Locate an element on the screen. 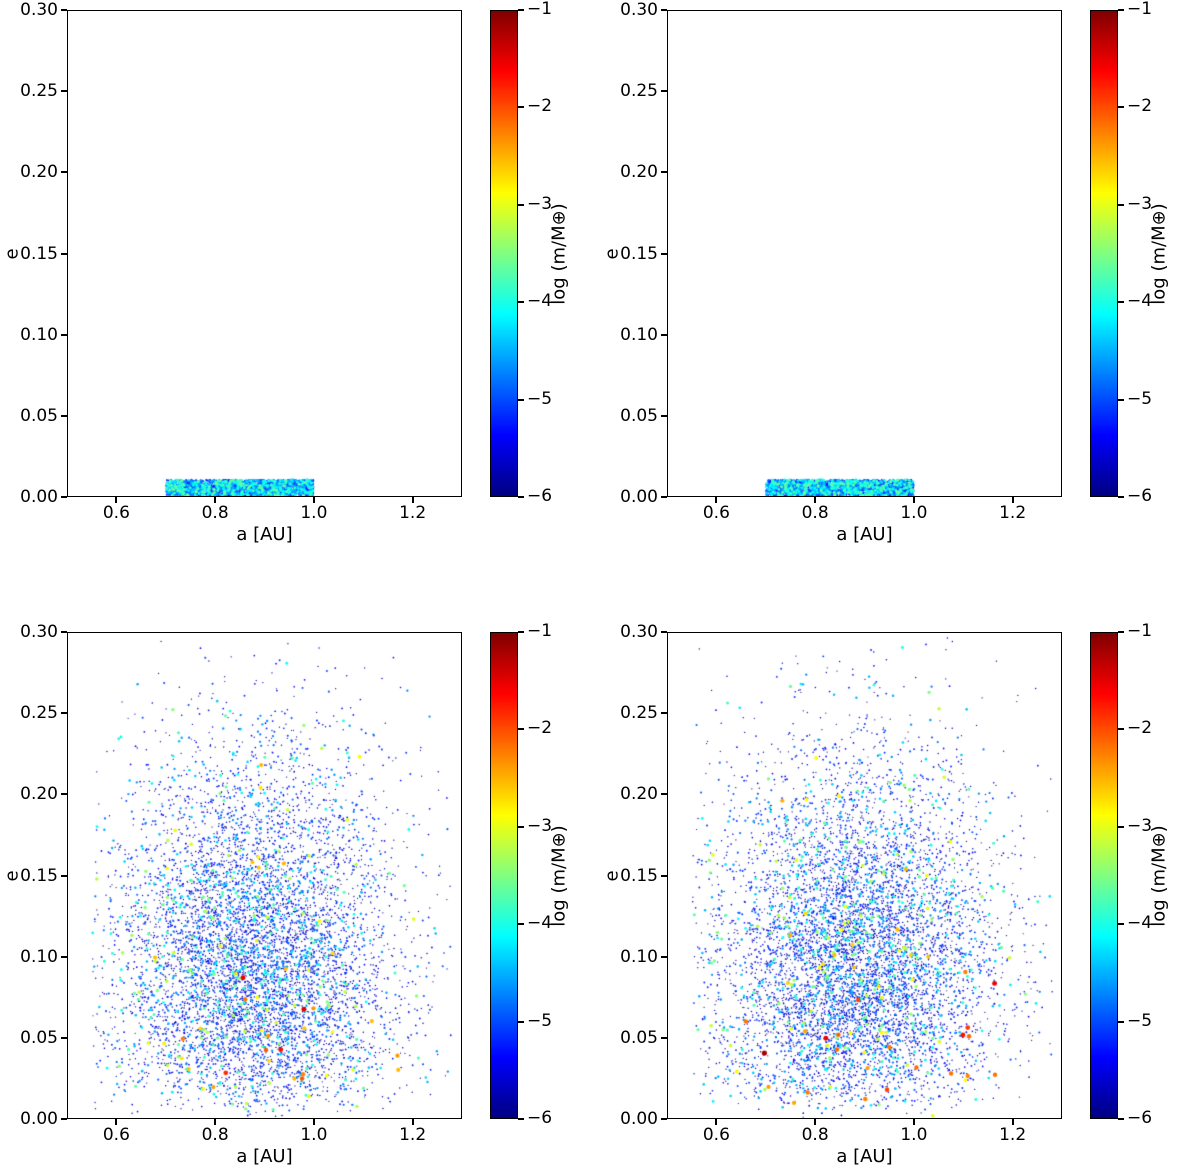  plot-area is located at coordinates (264, 875).